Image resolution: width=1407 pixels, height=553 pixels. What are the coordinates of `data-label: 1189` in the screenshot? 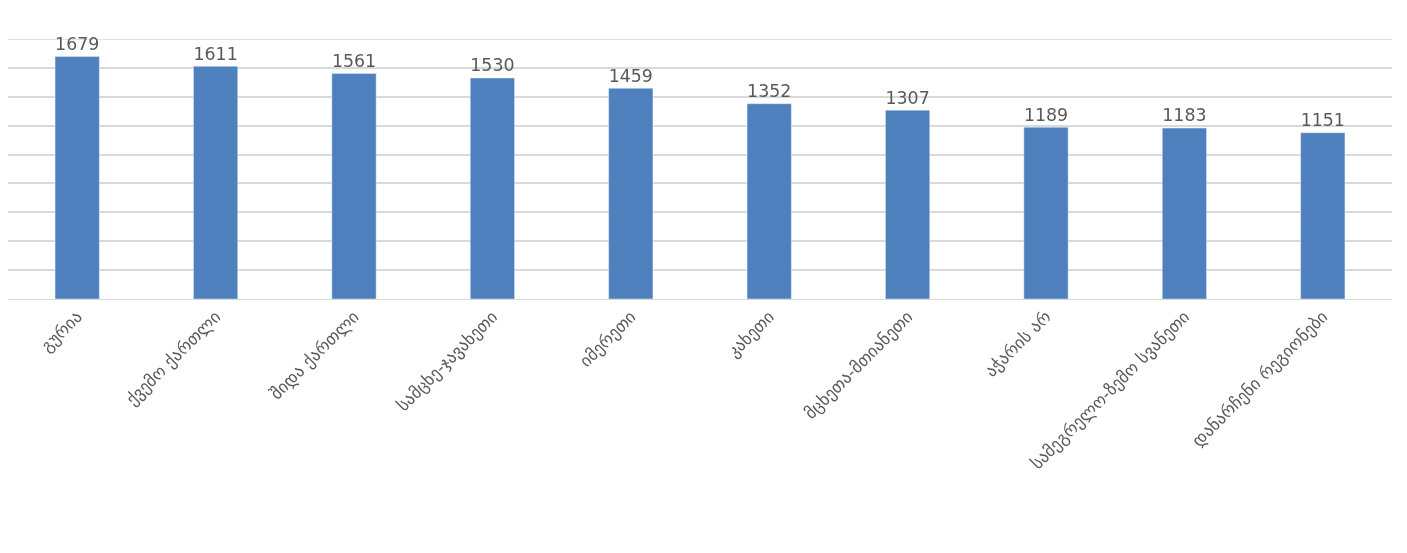 It's located at (1046, 114).